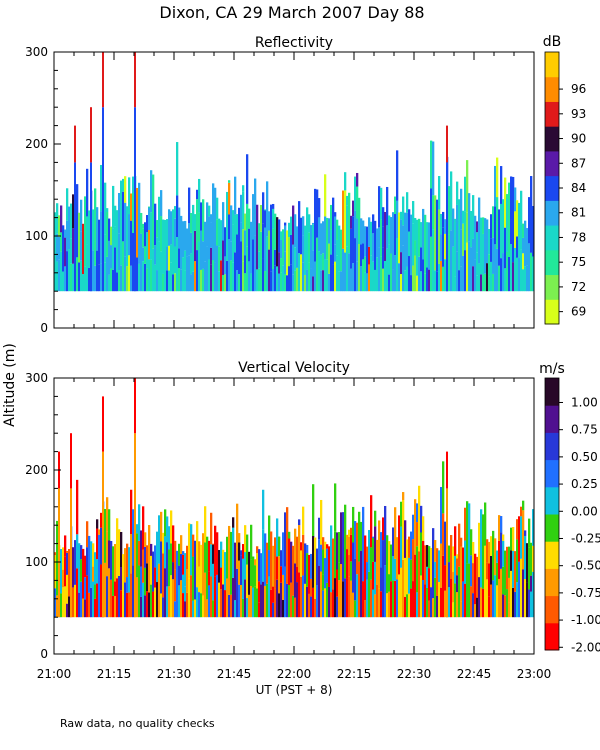 The image size is (600, 750). Describe the element at coordinates (135, 525) in the screenshot. I see `plume-core` at that location.